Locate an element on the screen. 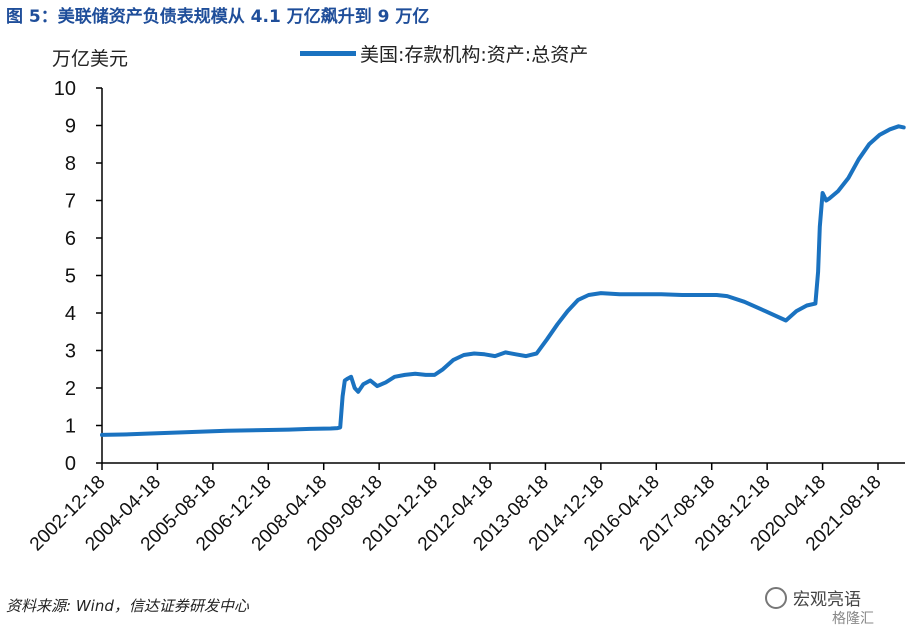 This screenshot has width=910, height=635. y-tick-label: 5 is located at coordinates (70, 277).